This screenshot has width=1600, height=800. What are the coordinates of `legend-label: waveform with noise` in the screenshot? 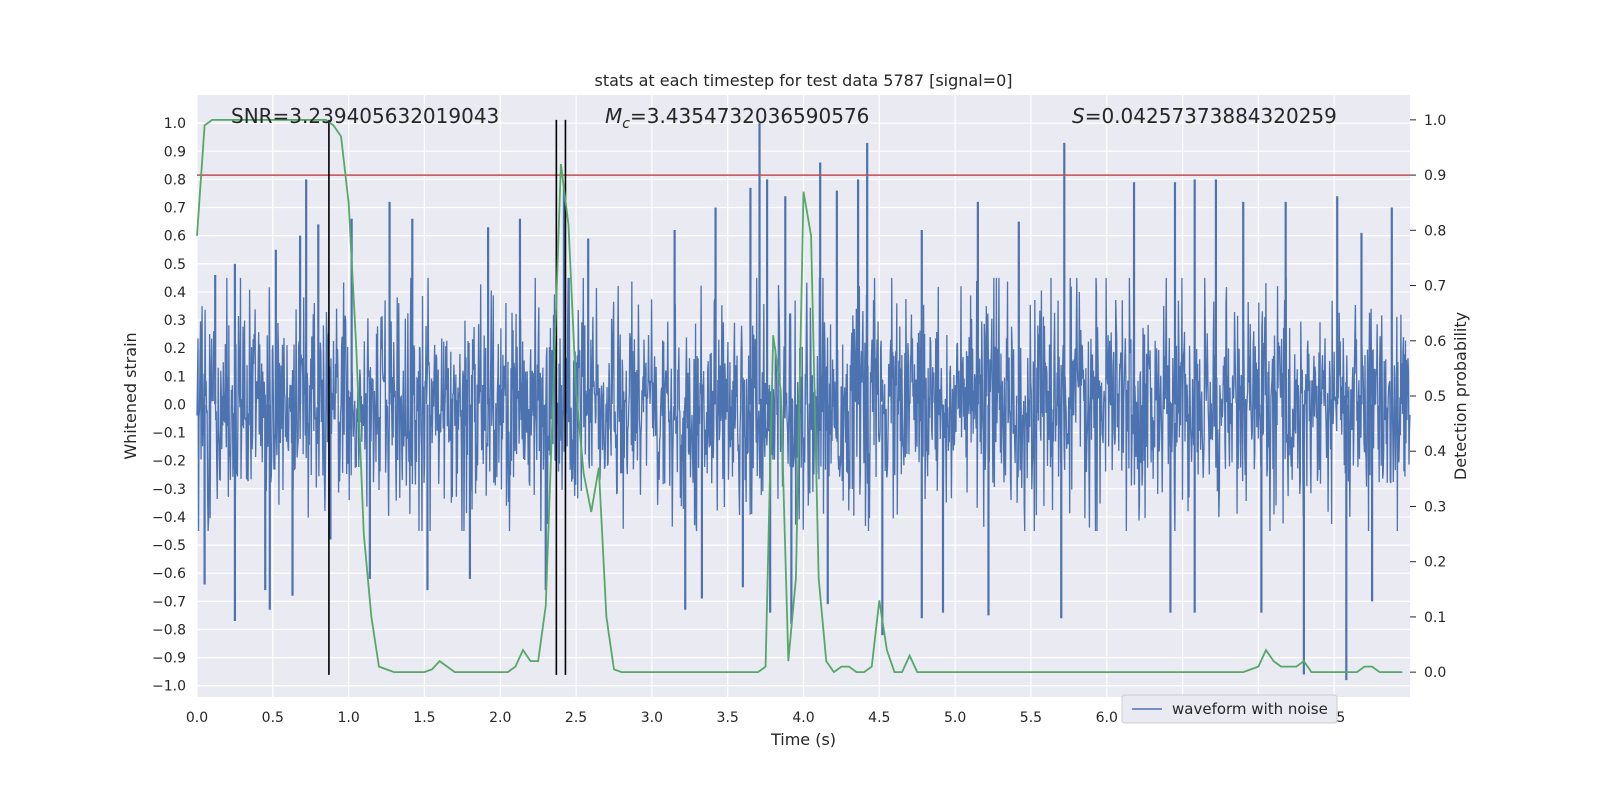 It's located at (1250, 709).